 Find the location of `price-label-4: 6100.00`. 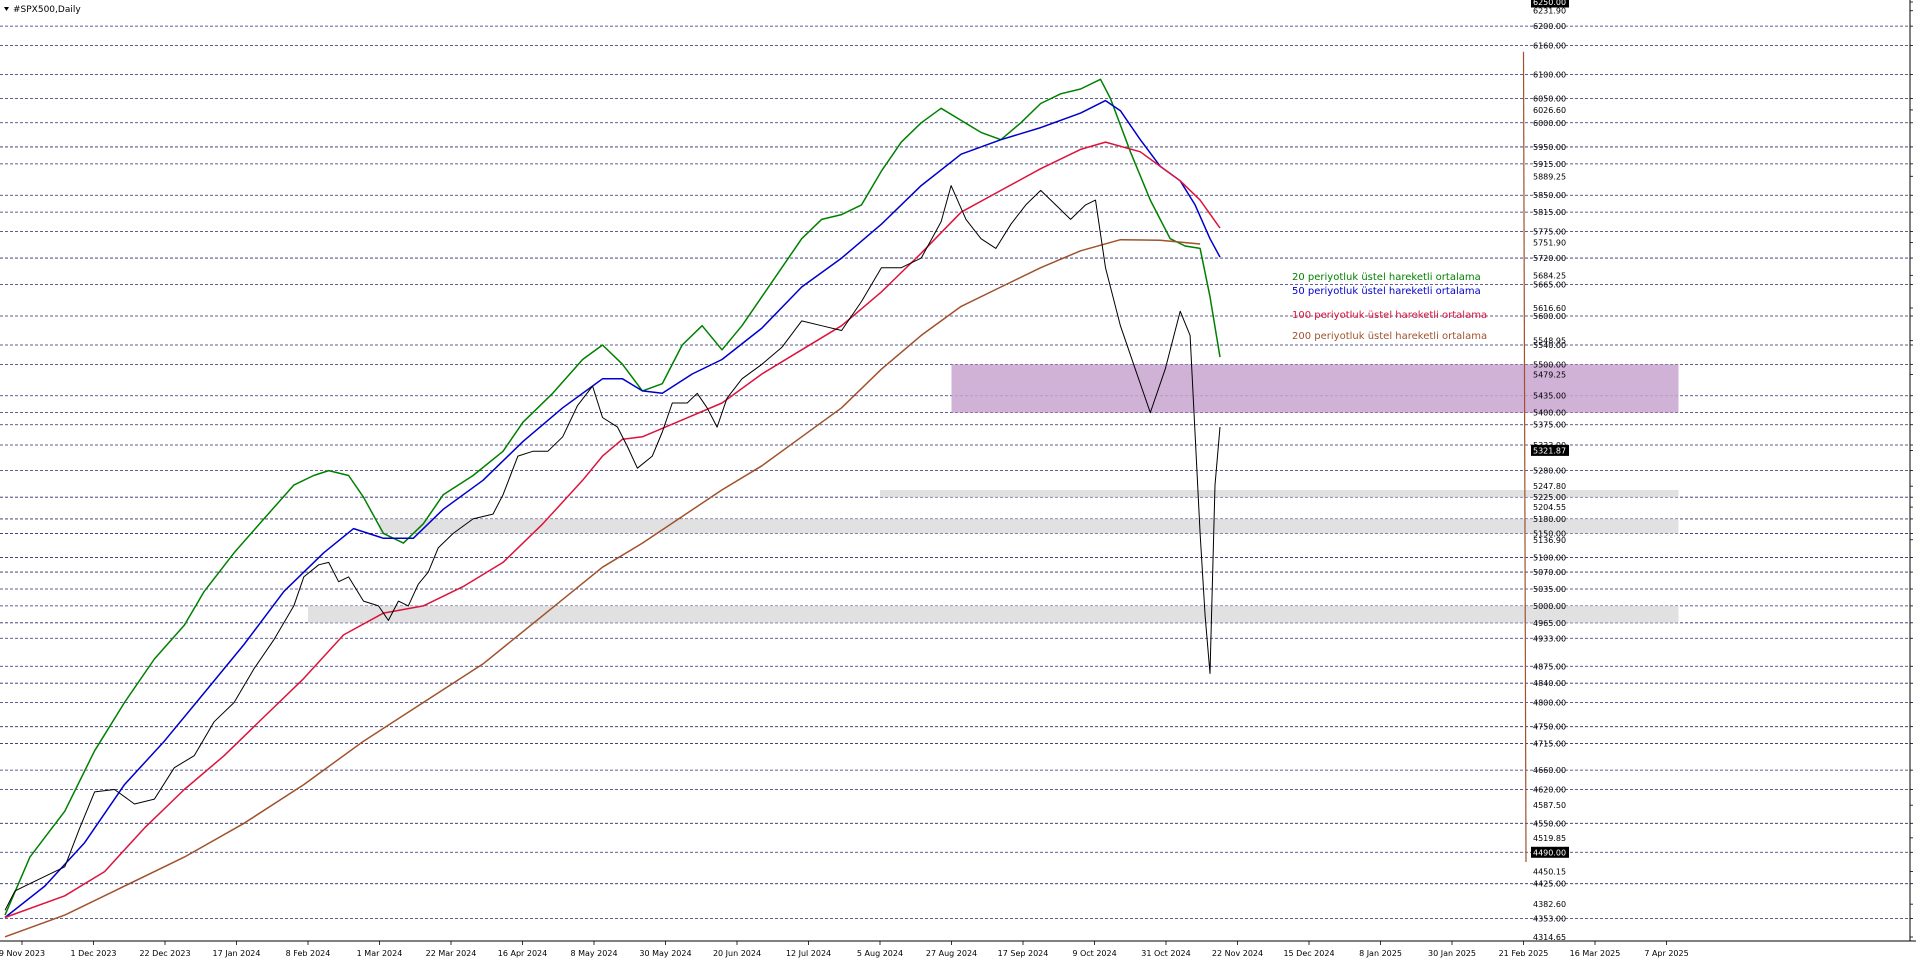

price-label-4: 6100.00 is located at coordinates (1549, 74).